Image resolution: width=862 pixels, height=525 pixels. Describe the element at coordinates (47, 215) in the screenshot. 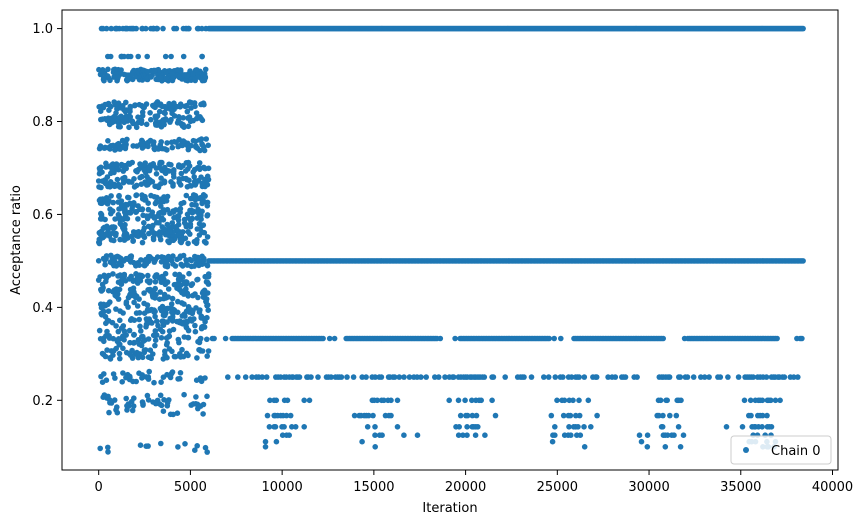

I see `y-axis-ticks: 0.2 0.4 0.6 0.8 1.0` at that location.